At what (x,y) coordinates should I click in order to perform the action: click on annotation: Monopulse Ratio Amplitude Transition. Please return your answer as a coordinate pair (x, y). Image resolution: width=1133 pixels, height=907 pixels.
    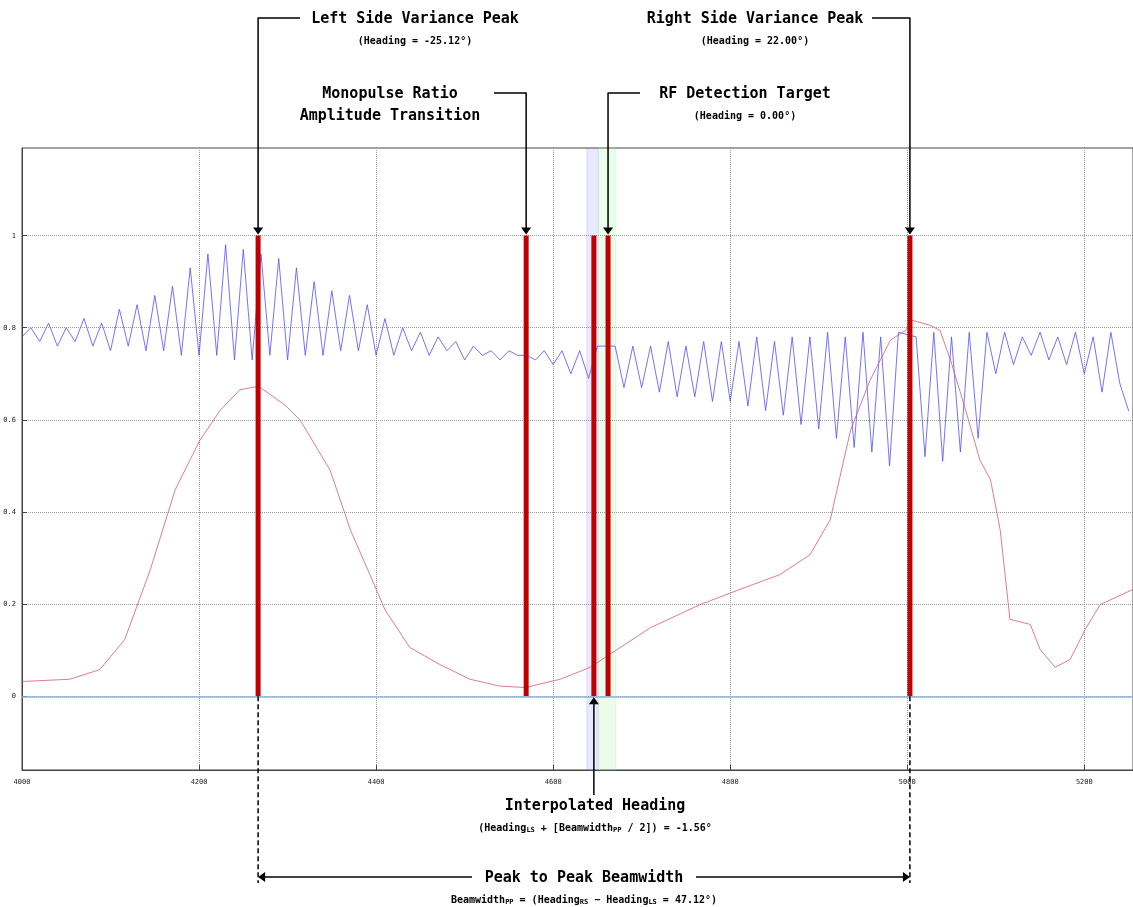
    Looking at the image, I should click on (390, 104).